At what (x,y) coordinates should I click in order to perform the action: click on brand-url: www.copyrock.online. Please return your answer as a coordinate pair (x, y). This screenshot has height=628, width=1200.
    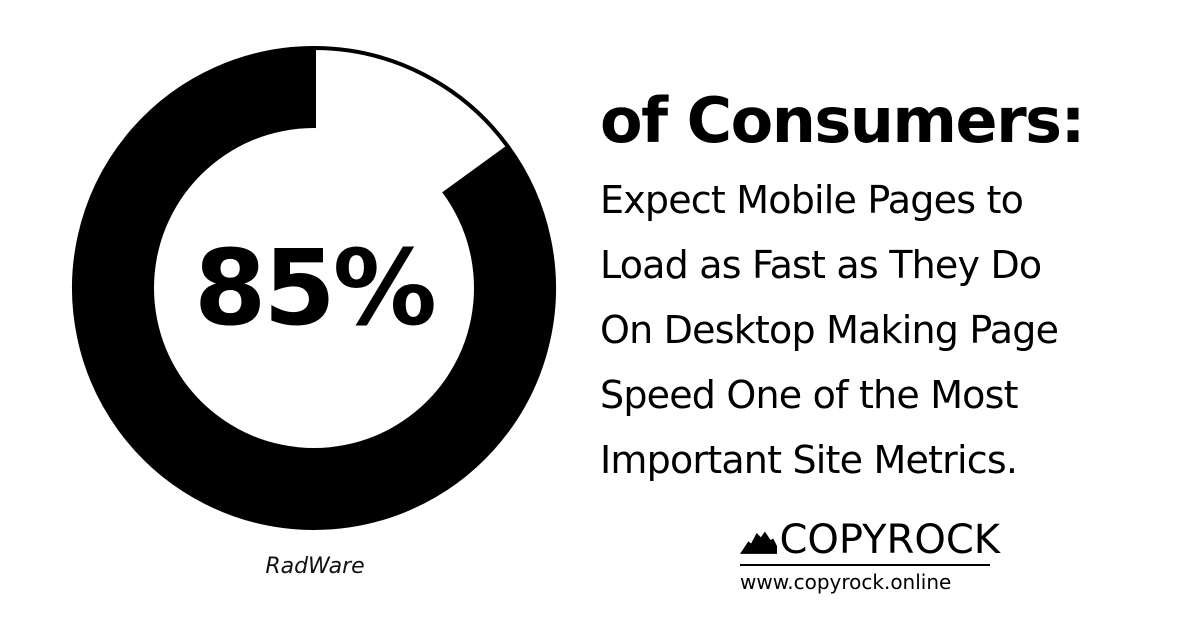
    Looking at the image, I should click on (846, 582).